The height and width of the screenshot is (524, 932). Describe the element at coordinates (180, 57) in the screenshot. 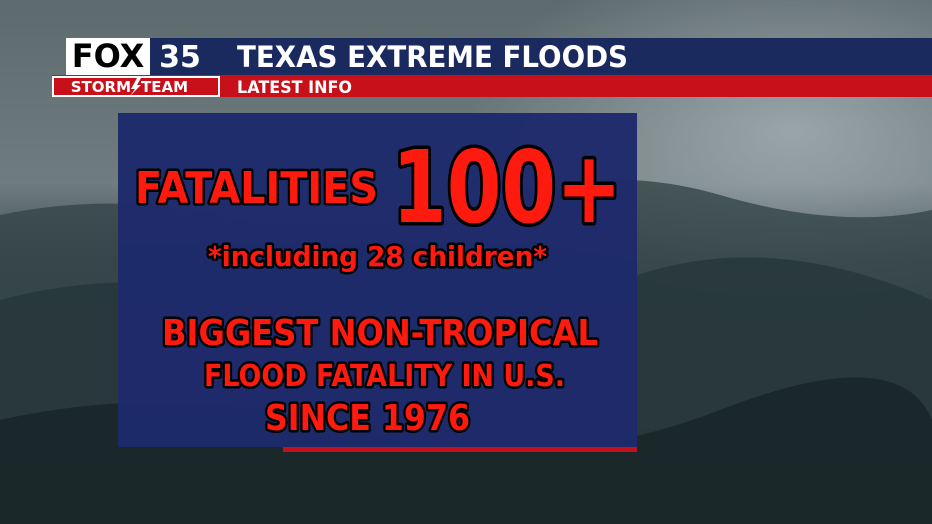

I see `logo-channel: 35` at that location.